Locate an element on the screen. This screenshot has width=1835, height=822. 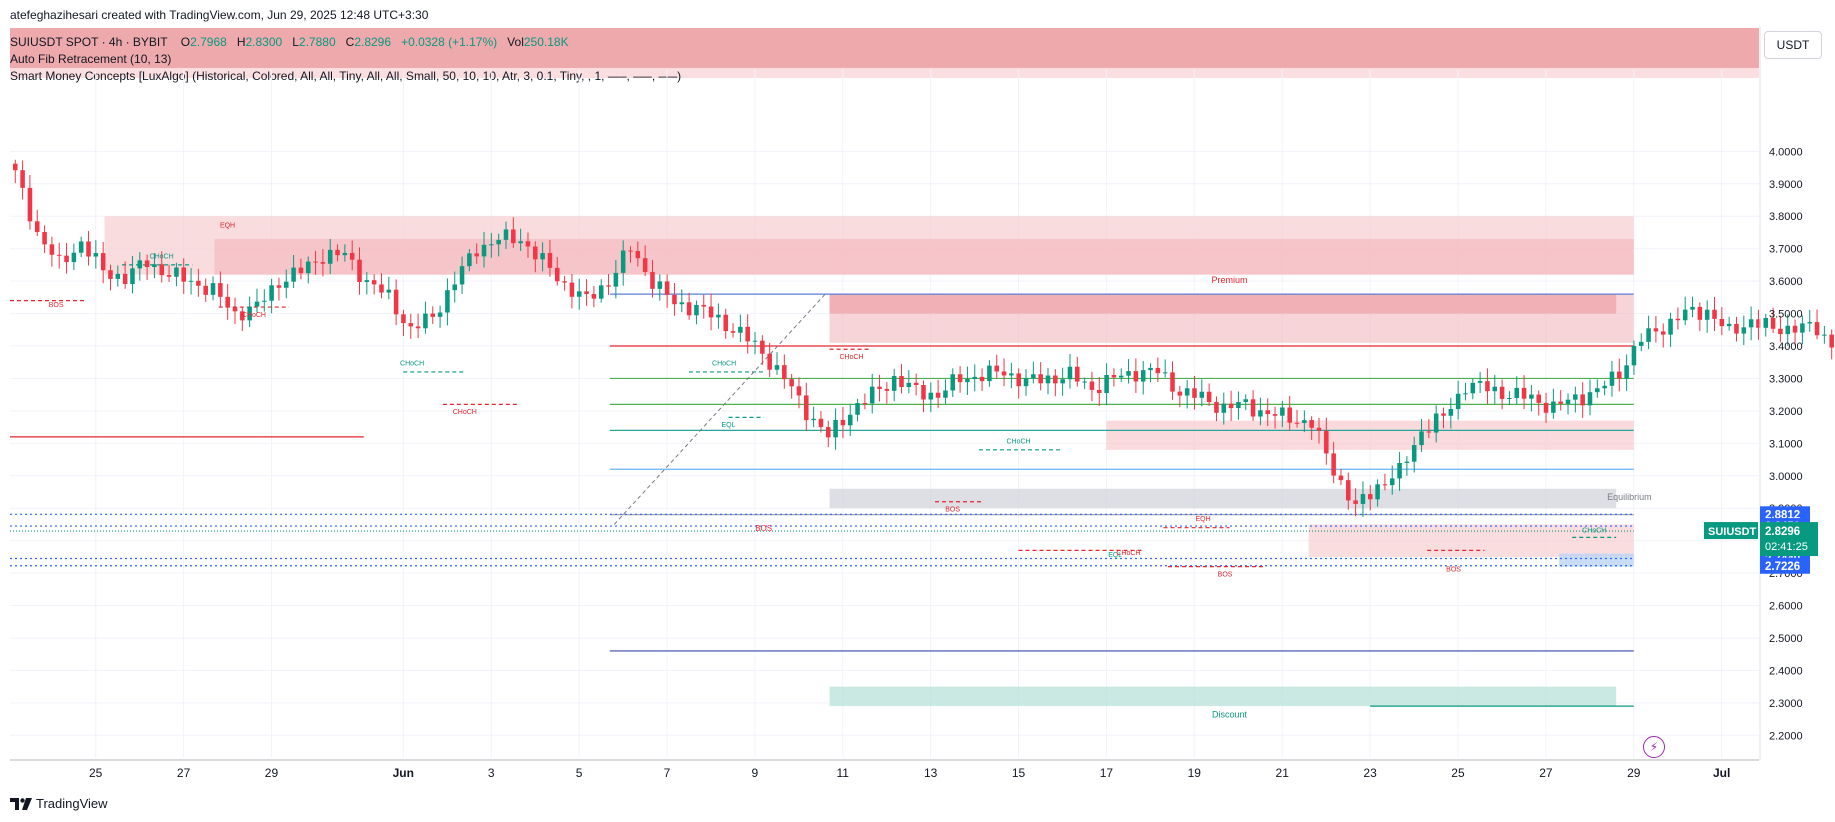
time-tick-label: 17 is located at coordinates (1107, 773).